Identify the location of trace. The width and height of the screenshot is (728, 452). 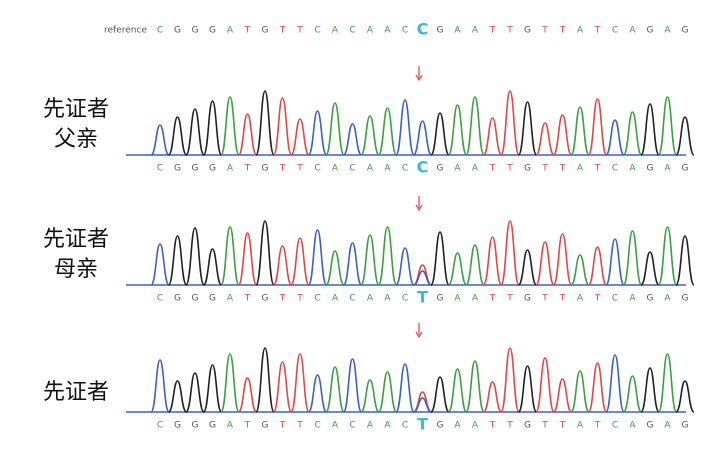
(410, 123).